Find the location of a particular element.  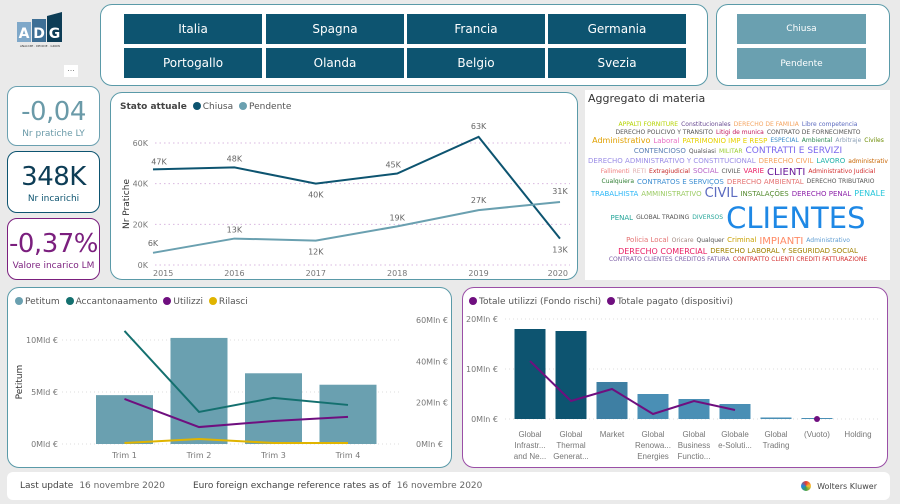

wordcloud-word: CLIENTI is located at coordinates (786, 172).